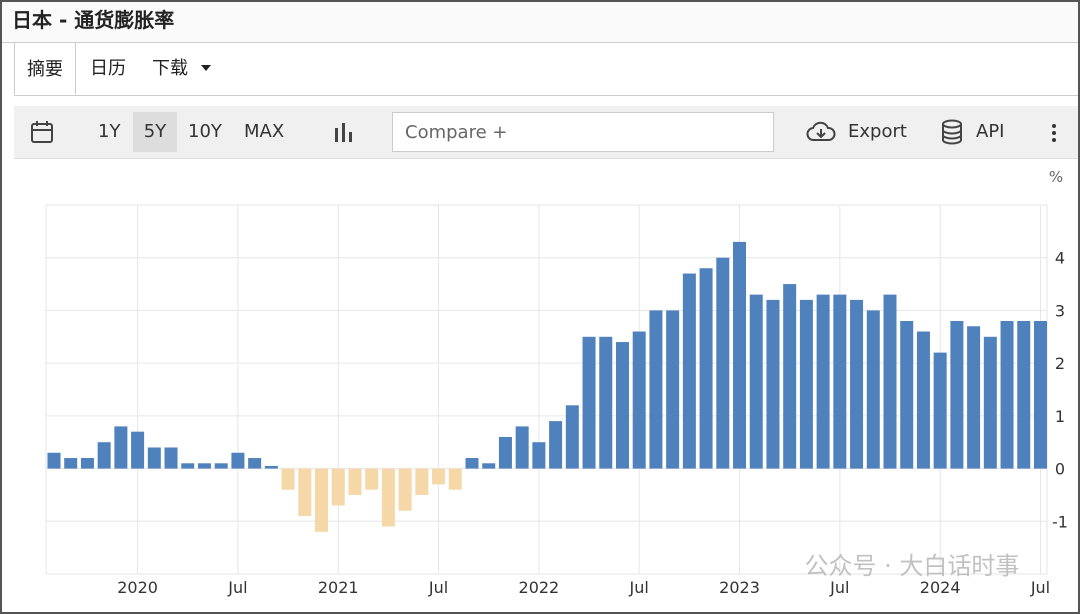 Image resolution: width=1080 pixels, height=614 pixels. I want to click on unit-label: %, so click(1056, 177).